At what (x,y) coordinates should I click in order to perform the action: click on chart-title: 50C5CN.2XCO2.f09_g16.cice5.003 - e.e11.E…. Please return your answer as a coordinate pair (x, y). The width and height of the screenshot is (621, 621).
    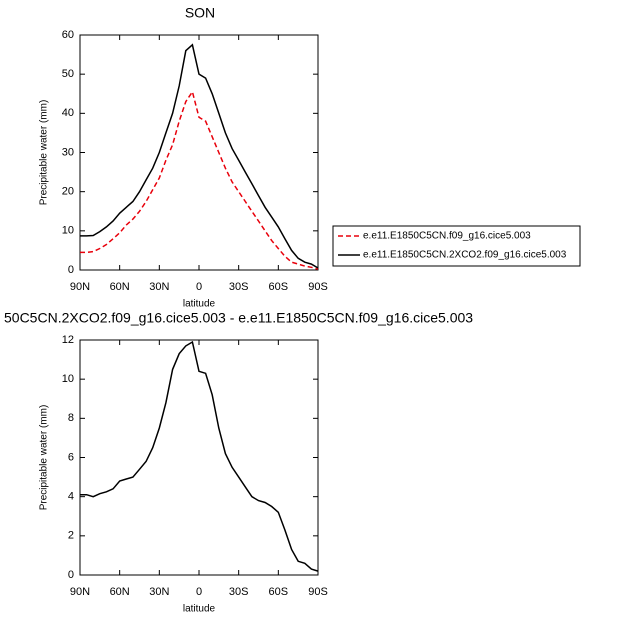
    Looking at the image, I should click on (238, 318).